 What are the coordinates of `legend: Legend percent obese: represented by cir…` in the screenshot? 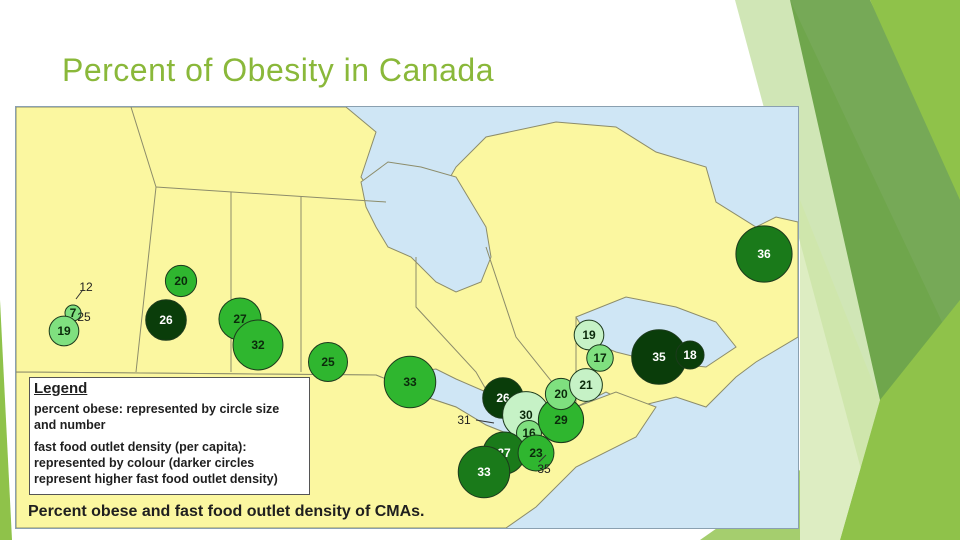 It's located at (169, 436).